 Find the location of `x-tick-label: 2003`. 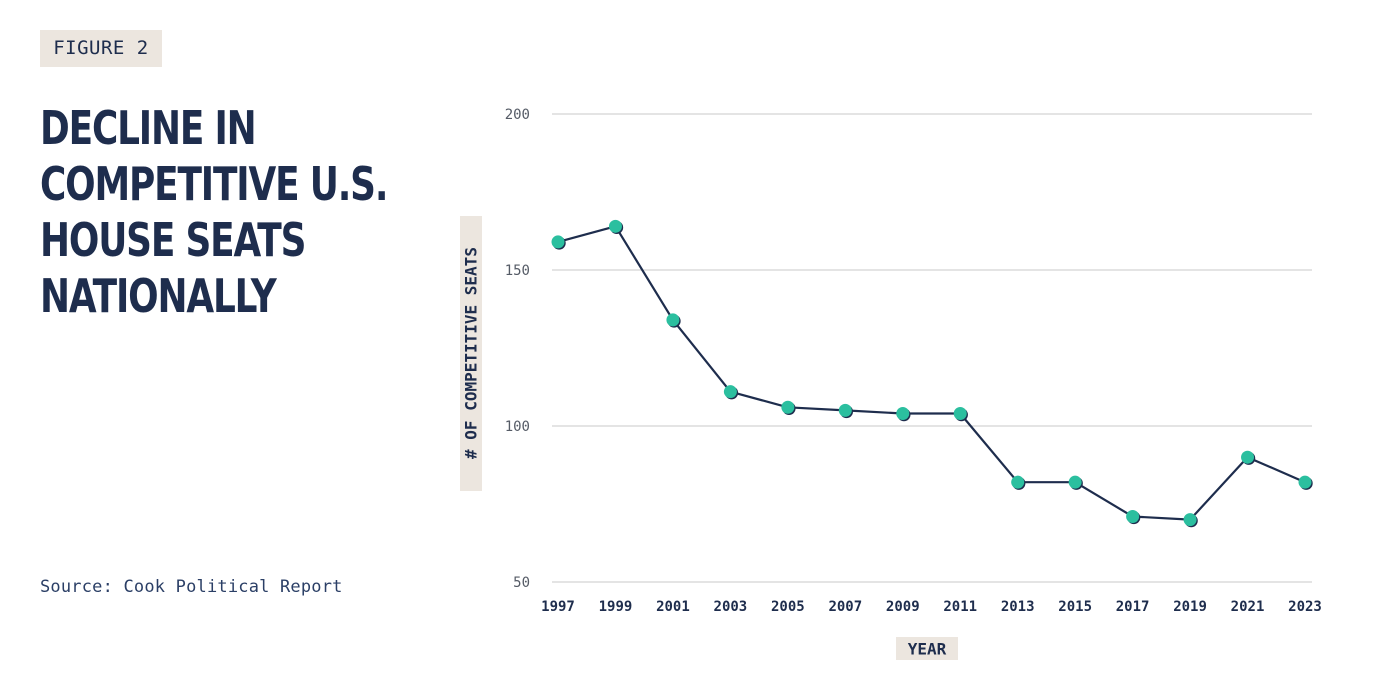

x-tick-label: 2003 is located at coordinates (731, 607).